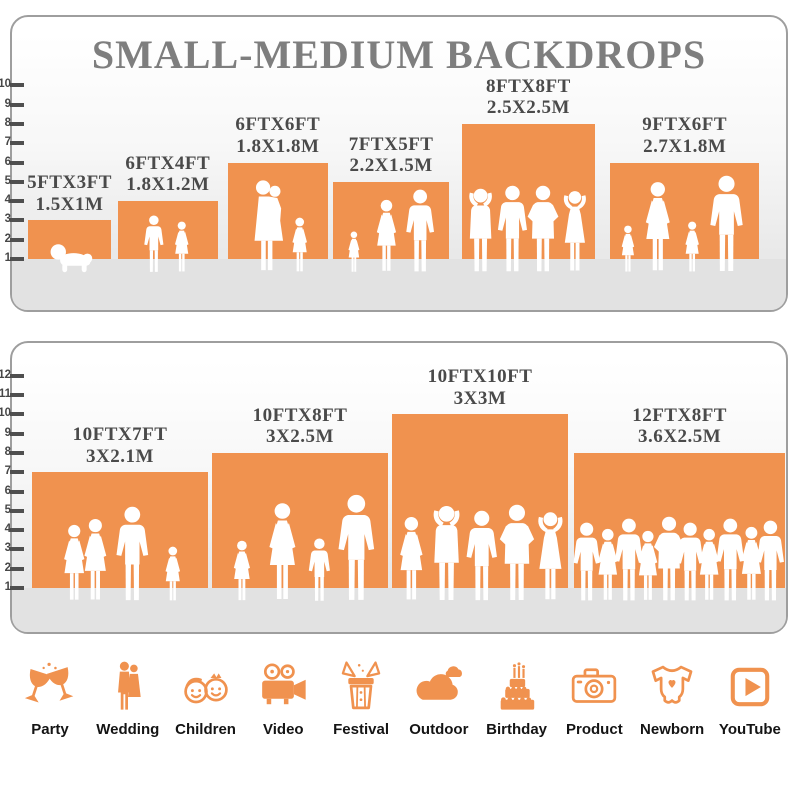 Image resolution: width=800 pixels, height=800 pixels. What do you see at coordinates (750, 687) in the screenshot?
I see `youtube-icon` at bounding box center [750, 687].